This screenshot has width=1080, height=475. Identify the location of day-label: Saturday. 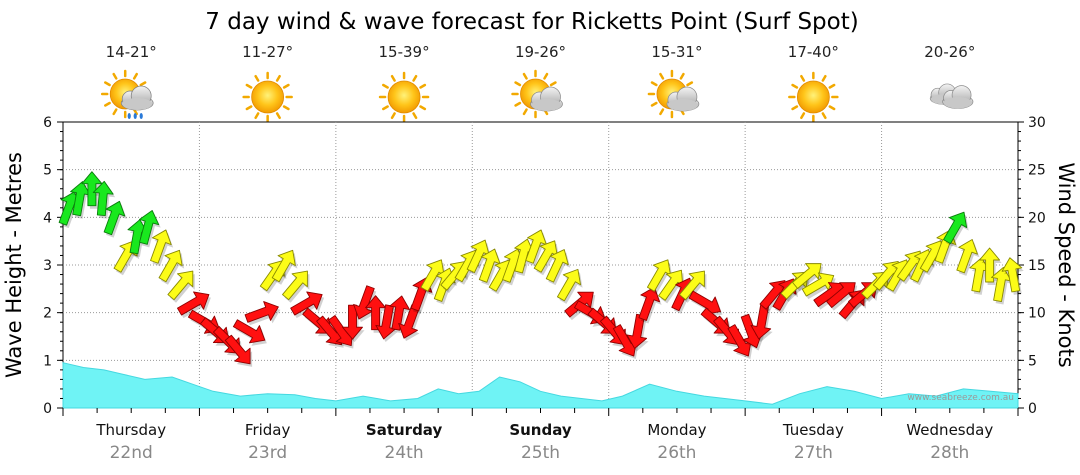
(404, 430).